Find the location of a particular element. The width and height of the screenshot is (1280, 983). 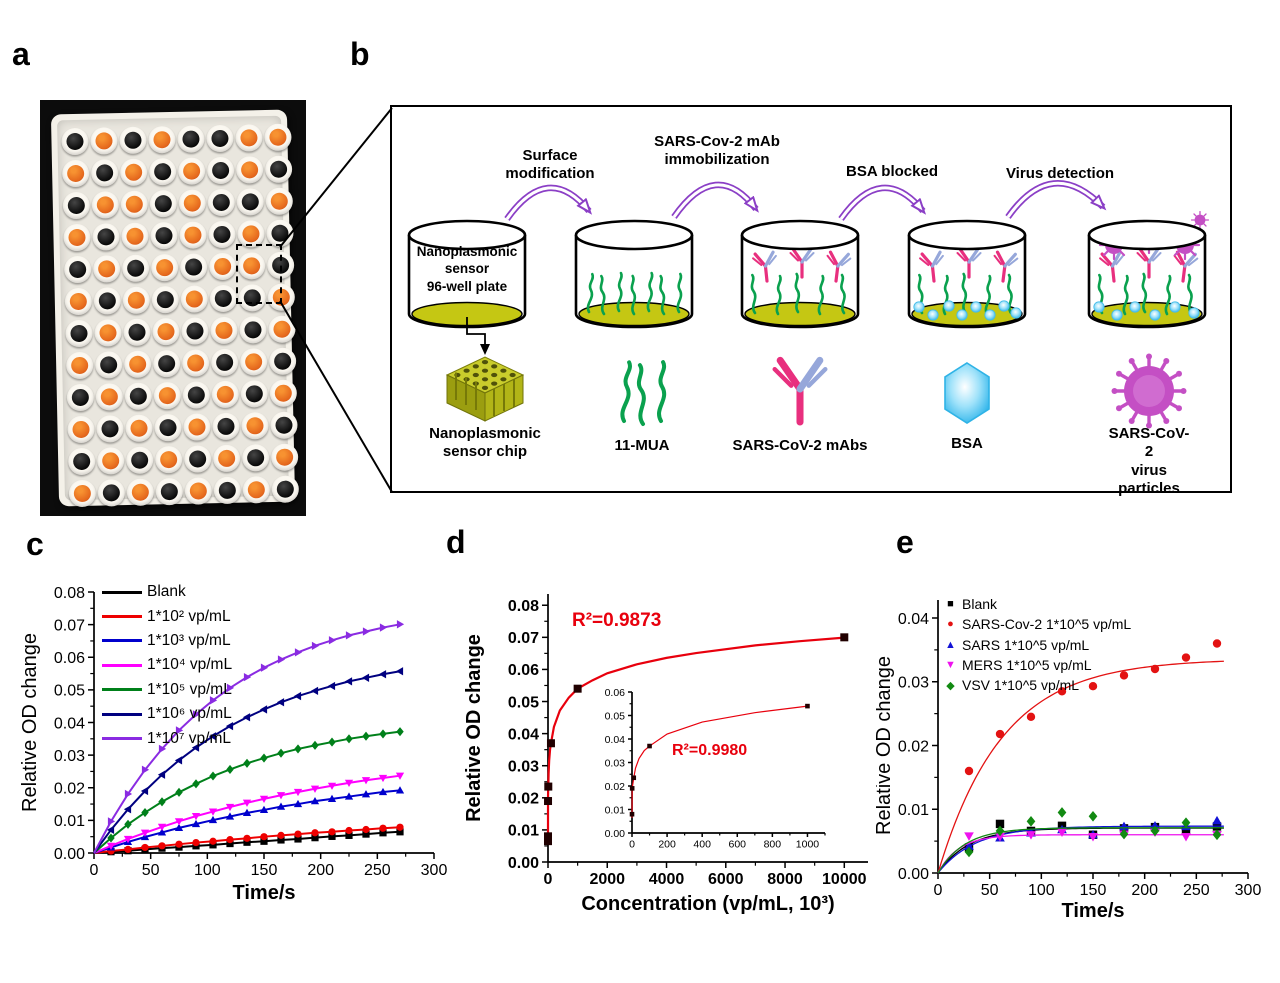

step-label-bsa-blocked: BSA blocked is located at coordinates (892, 171).